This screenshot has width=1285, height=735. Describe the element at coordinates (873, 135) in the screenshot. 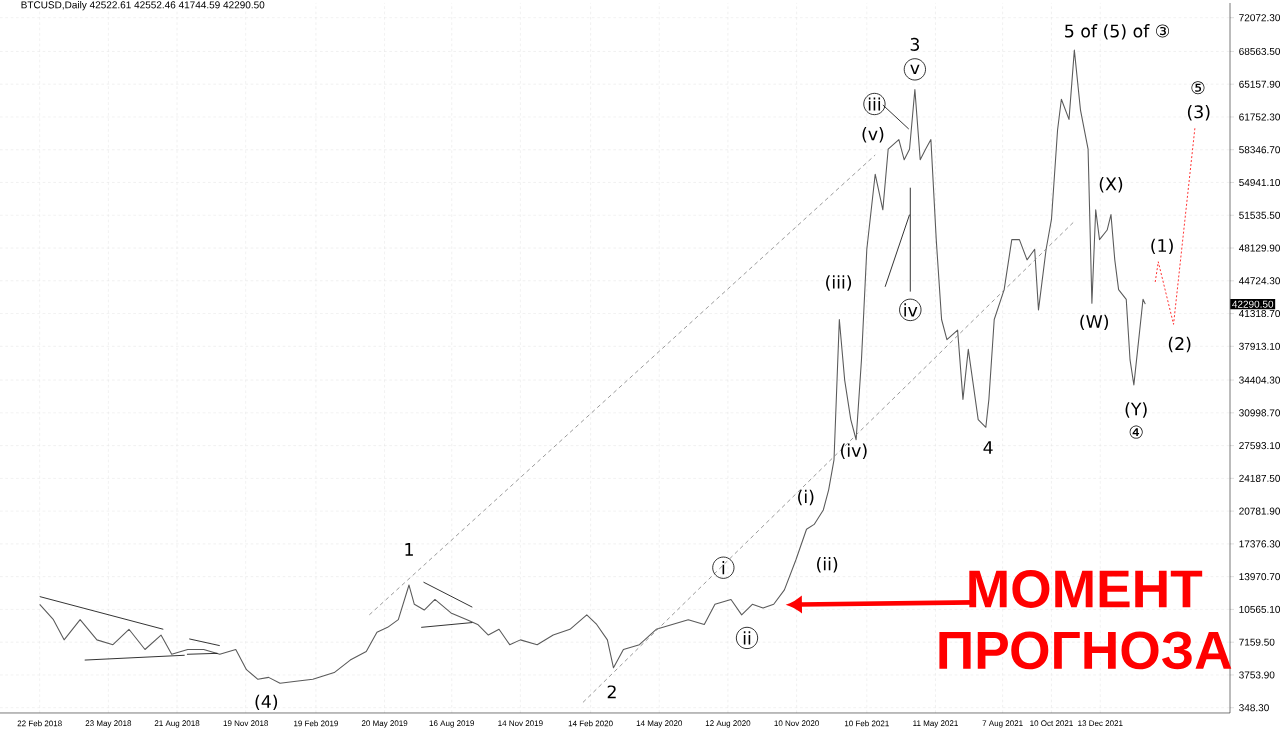

I see `annotation: (v)` at that location.